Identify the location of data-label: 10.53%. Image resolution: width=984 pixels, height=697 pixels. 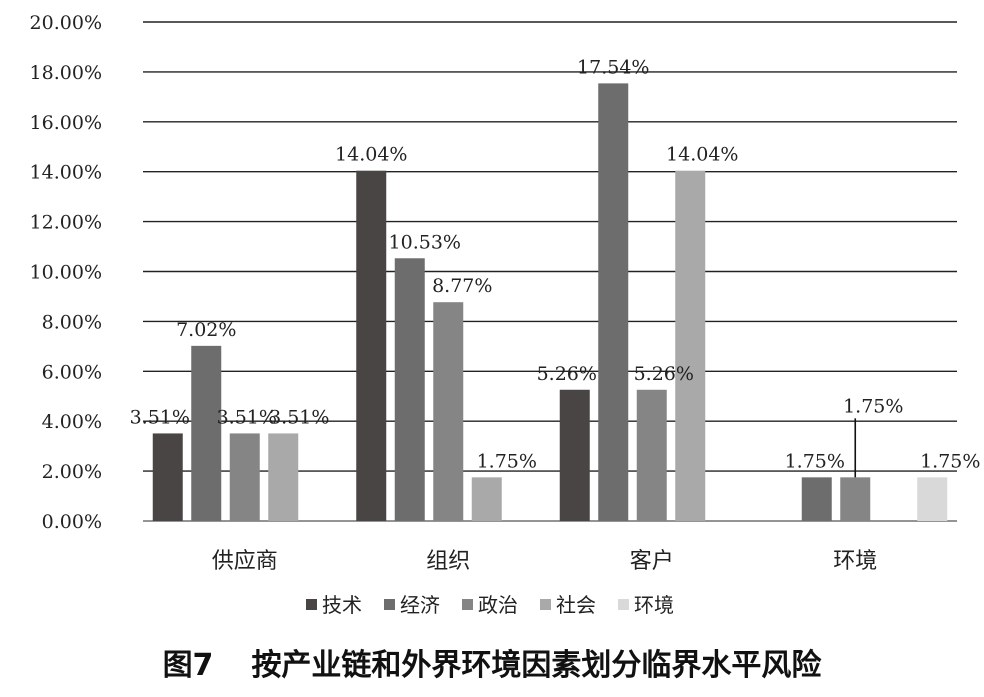
(425, 242).